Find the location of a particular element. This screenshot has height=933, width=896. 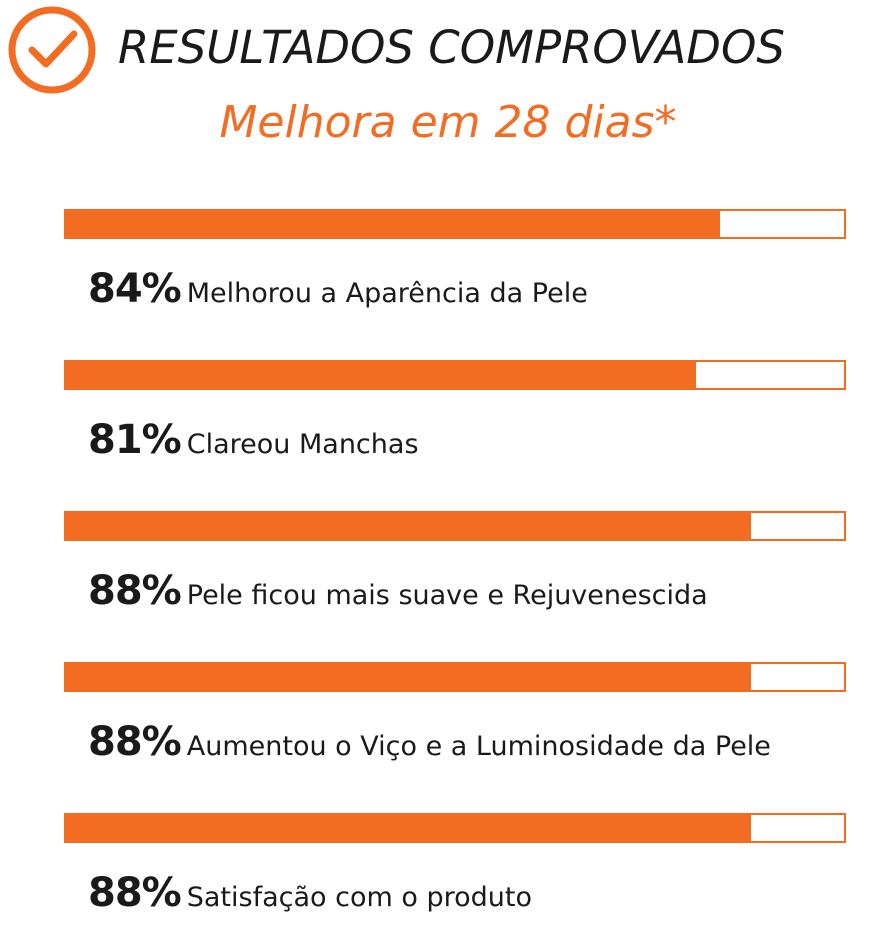

result-row: 81% Clareou Manchas is located at coordinates (448, 420).